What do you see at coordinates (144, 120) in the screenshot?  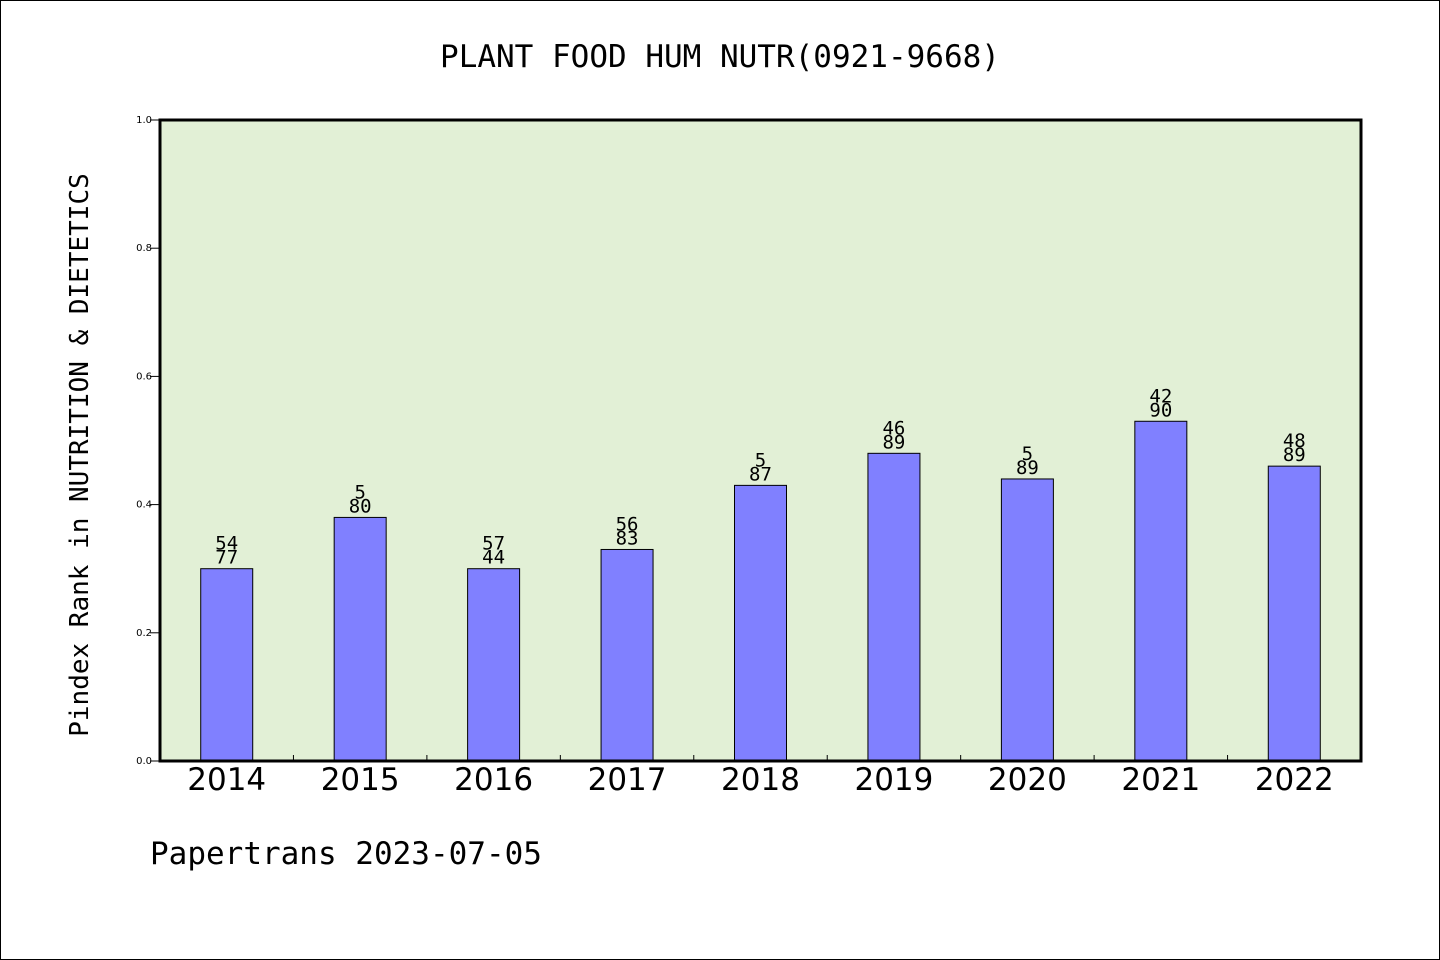 I see `y-tick-label: 1.0` at bounding box center [144, 120].